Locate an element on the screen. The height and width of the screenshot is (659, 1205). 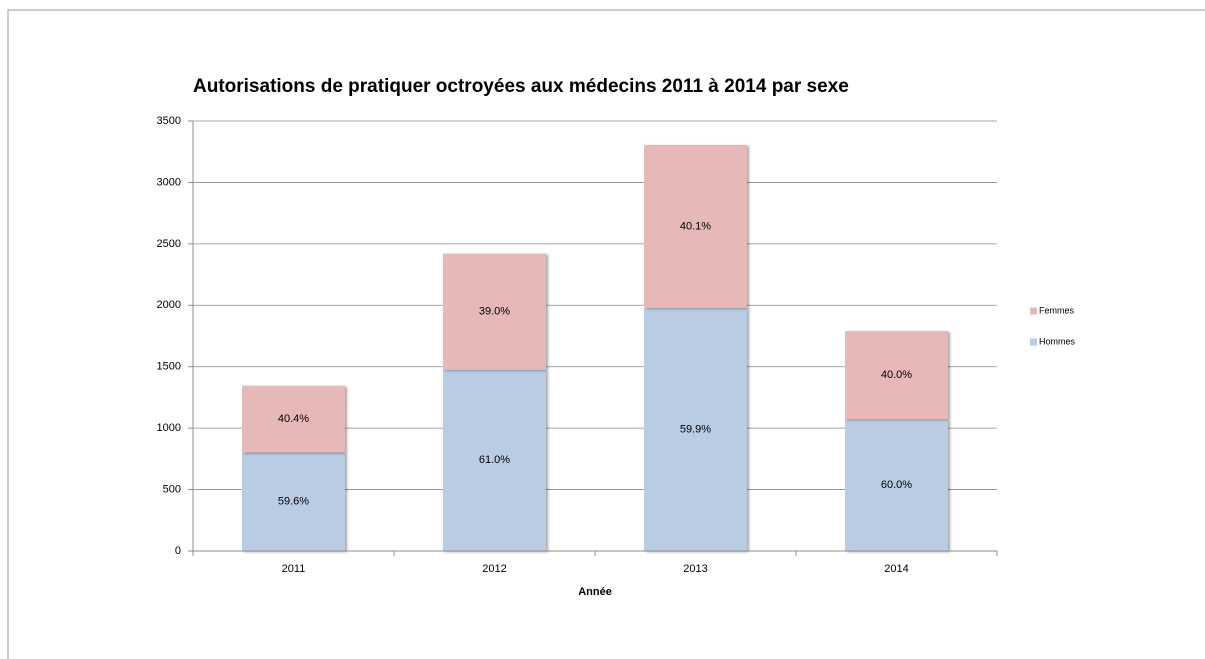
data-label: 39.0% is located at coordinates (494, 312).